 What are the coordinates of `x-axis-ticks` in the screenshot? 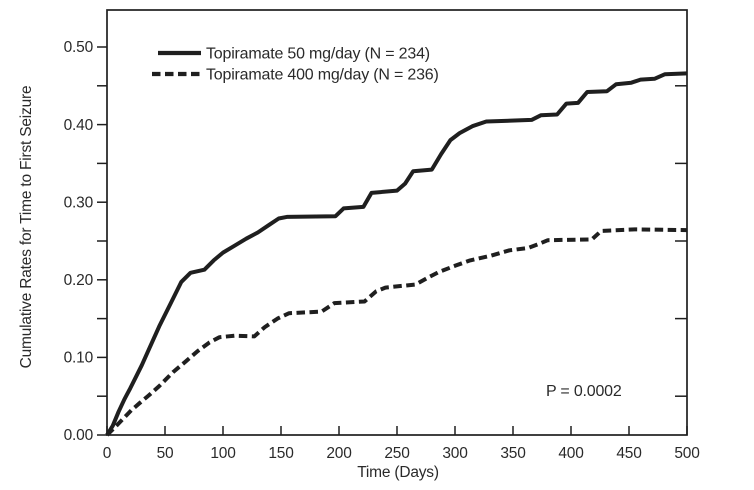 It's located at (397, 430).